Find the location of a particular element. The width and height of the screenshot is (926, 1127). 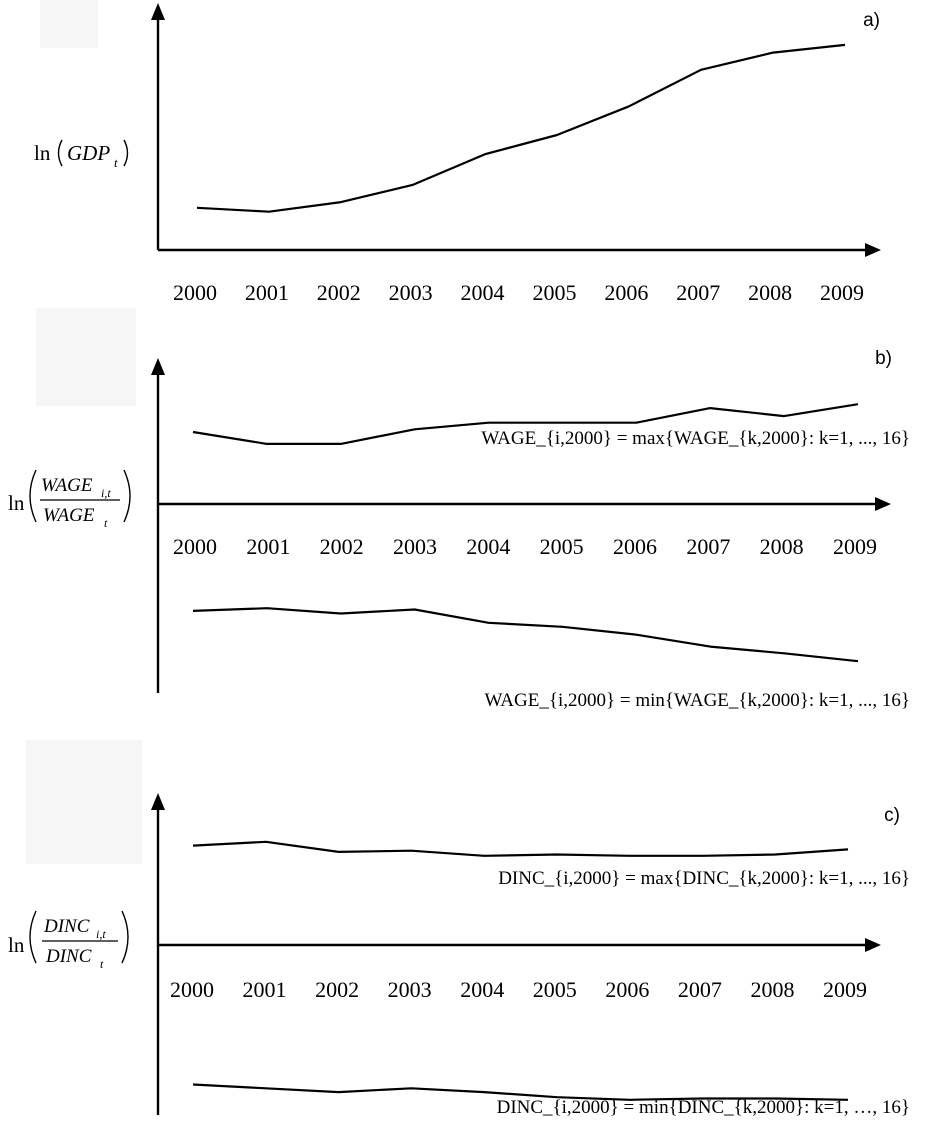

panel-c-label: c) is located at coordinates (892, 815).